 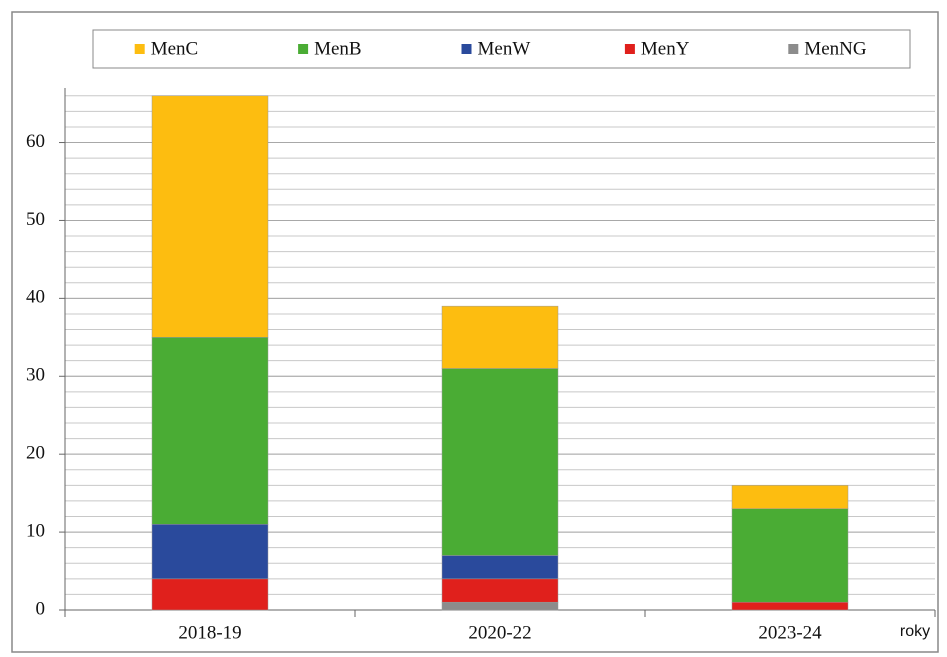 I want to click on legend-label: MenC, so click(x=175, y=48).